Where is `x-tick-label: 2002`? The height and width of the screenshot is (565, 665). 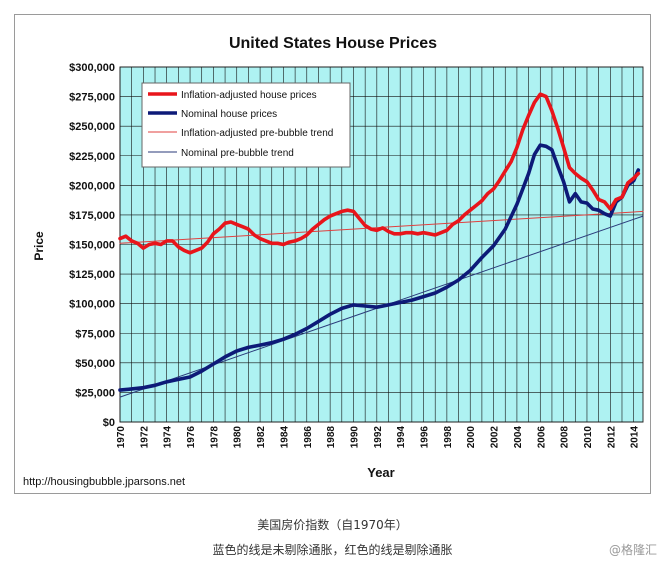 x-tick-label: 2002 is located at coordinates (495, 437).